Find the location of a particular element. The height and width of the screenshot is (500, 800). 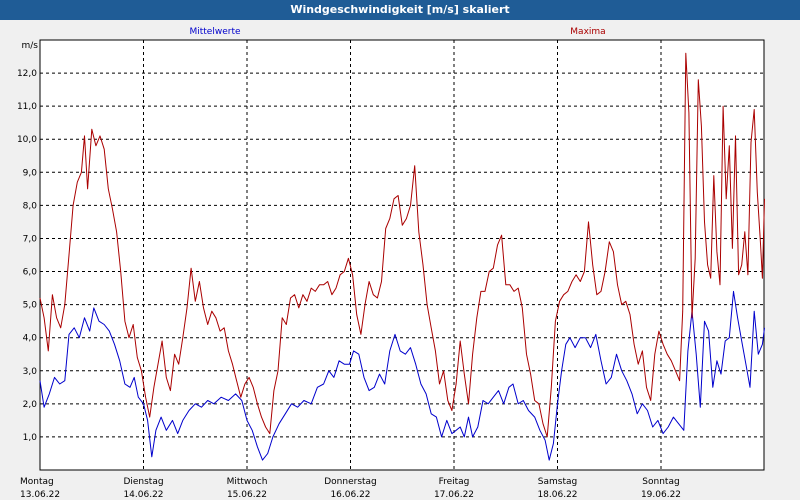

y-tick-label: 8,0 is located at coordinates (30, 206).